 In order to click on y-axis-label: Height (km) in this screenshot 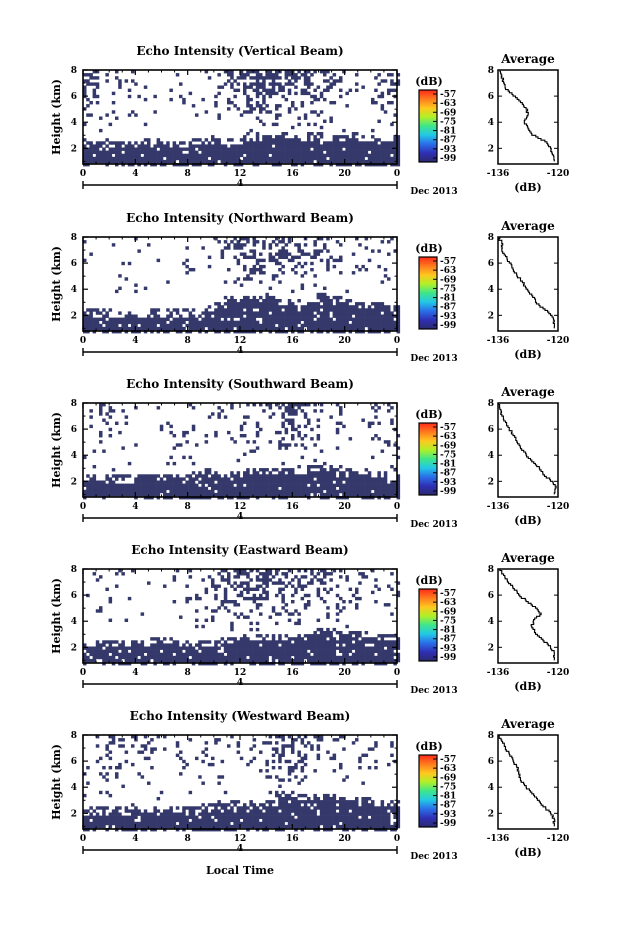, I will do `click(56, 616)`.